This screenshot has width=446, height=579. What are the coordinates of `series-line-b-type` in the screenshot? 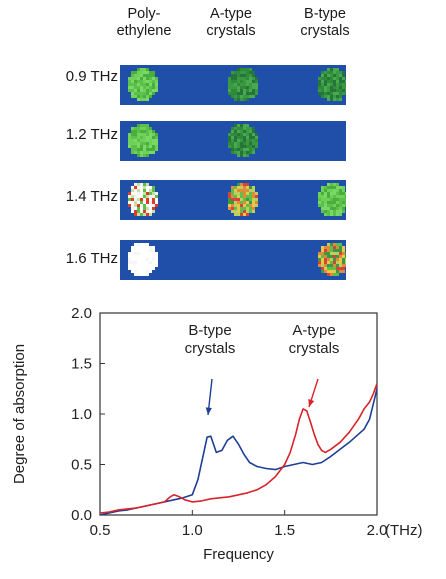 It's located at (238, 452).